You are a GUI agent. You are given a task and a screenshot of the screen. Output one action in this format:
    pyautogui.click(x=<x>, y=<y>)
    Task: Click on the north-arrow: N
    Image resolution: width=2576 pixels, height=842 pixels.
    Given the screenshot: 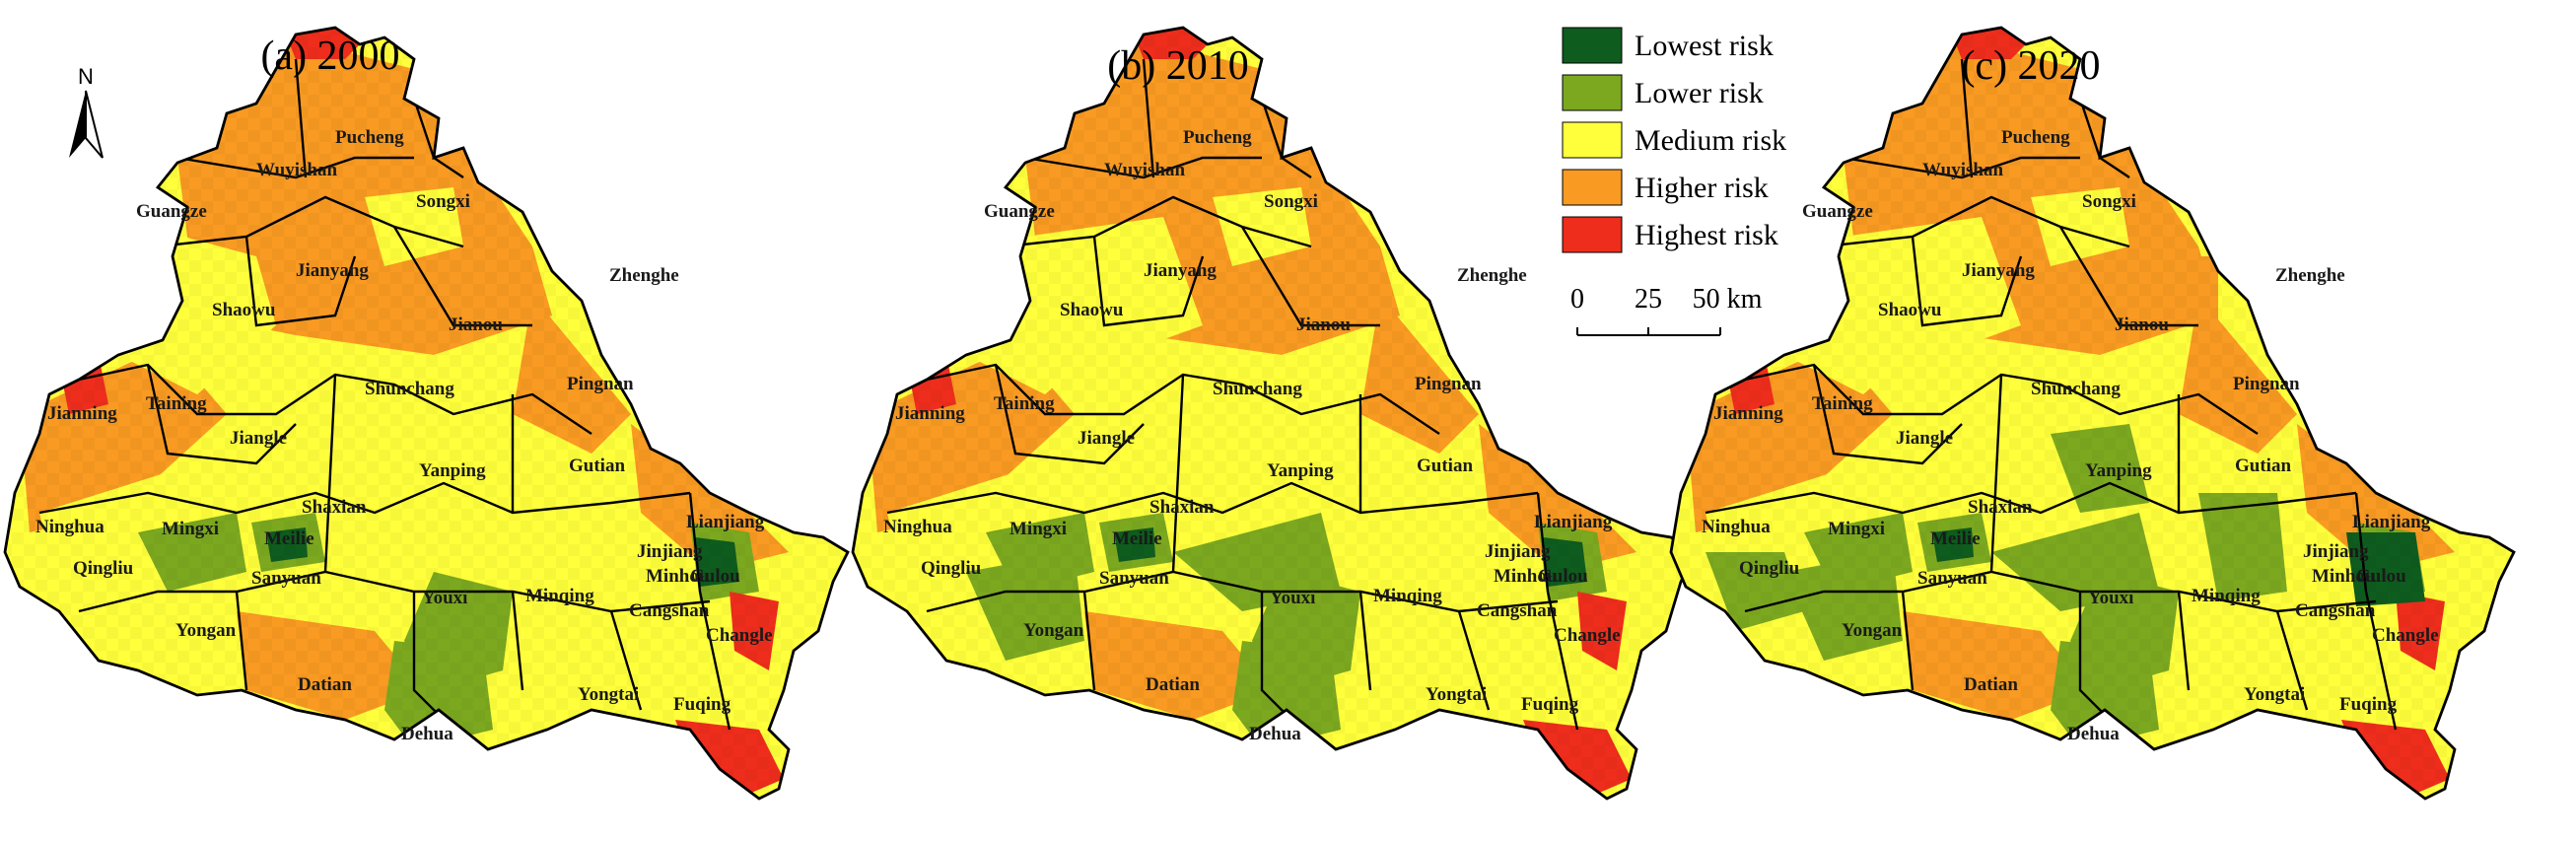 What is the action you would take?
    pyautogui.click(x=87, y=111)
    